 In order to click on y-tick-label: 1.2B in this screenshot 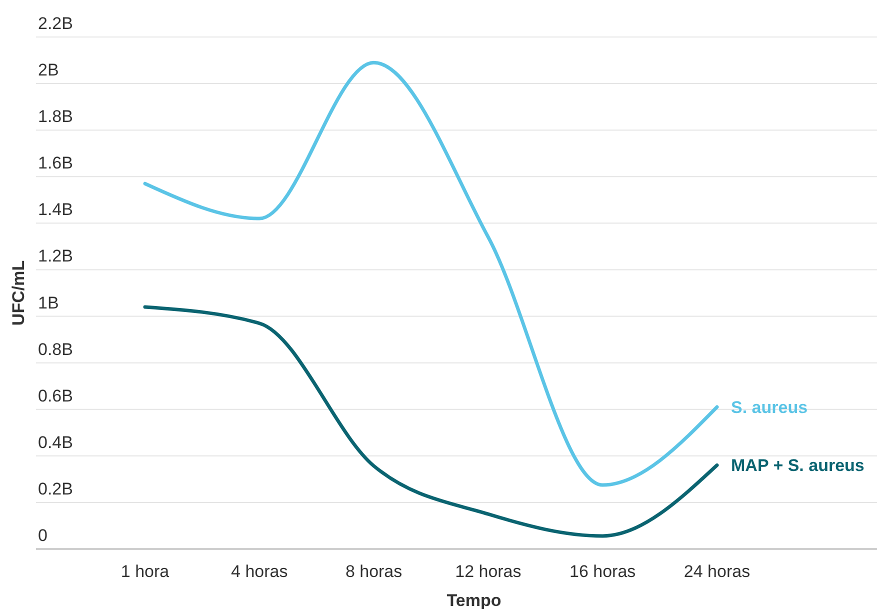, I will do `click(55, 256)`.